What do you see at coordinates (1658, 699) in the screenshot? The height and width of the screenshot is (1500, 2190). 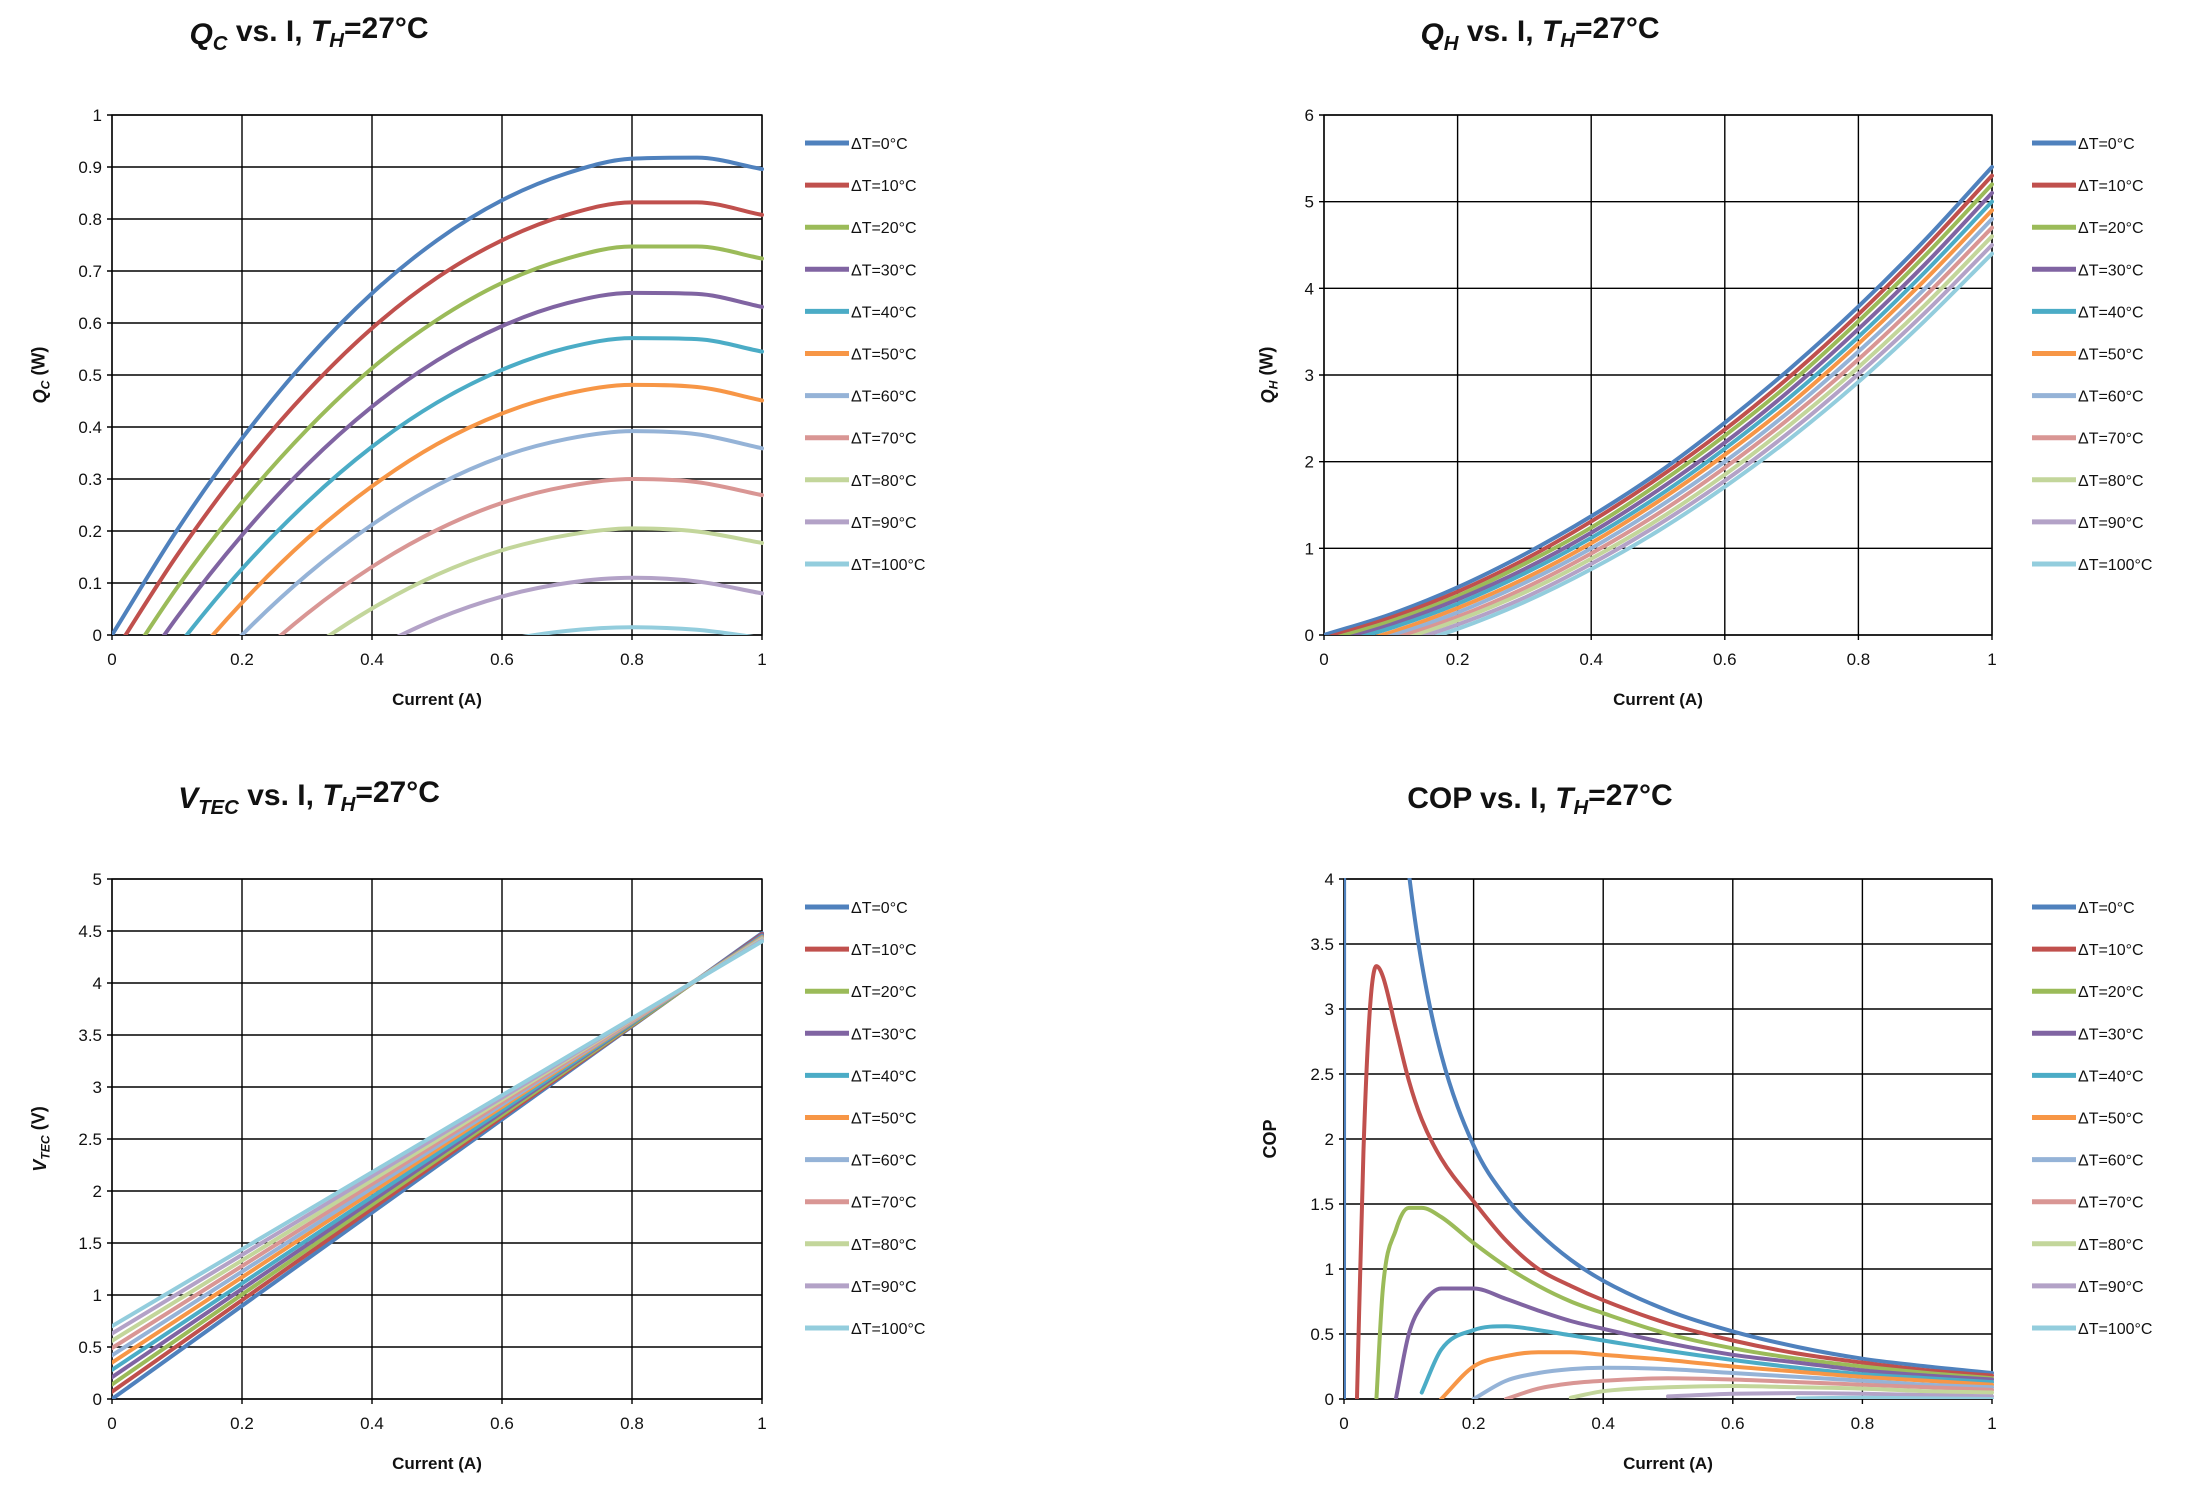 I see `x-axis-label: Current (A)` at bounding box center [1658, 699].